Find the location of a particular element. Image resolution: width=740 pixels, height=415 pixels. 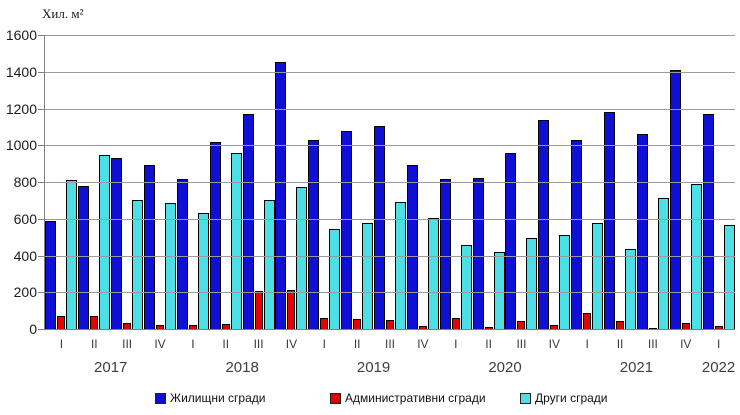

y-tick-label: 1400 is located at coordinates (21, 71).